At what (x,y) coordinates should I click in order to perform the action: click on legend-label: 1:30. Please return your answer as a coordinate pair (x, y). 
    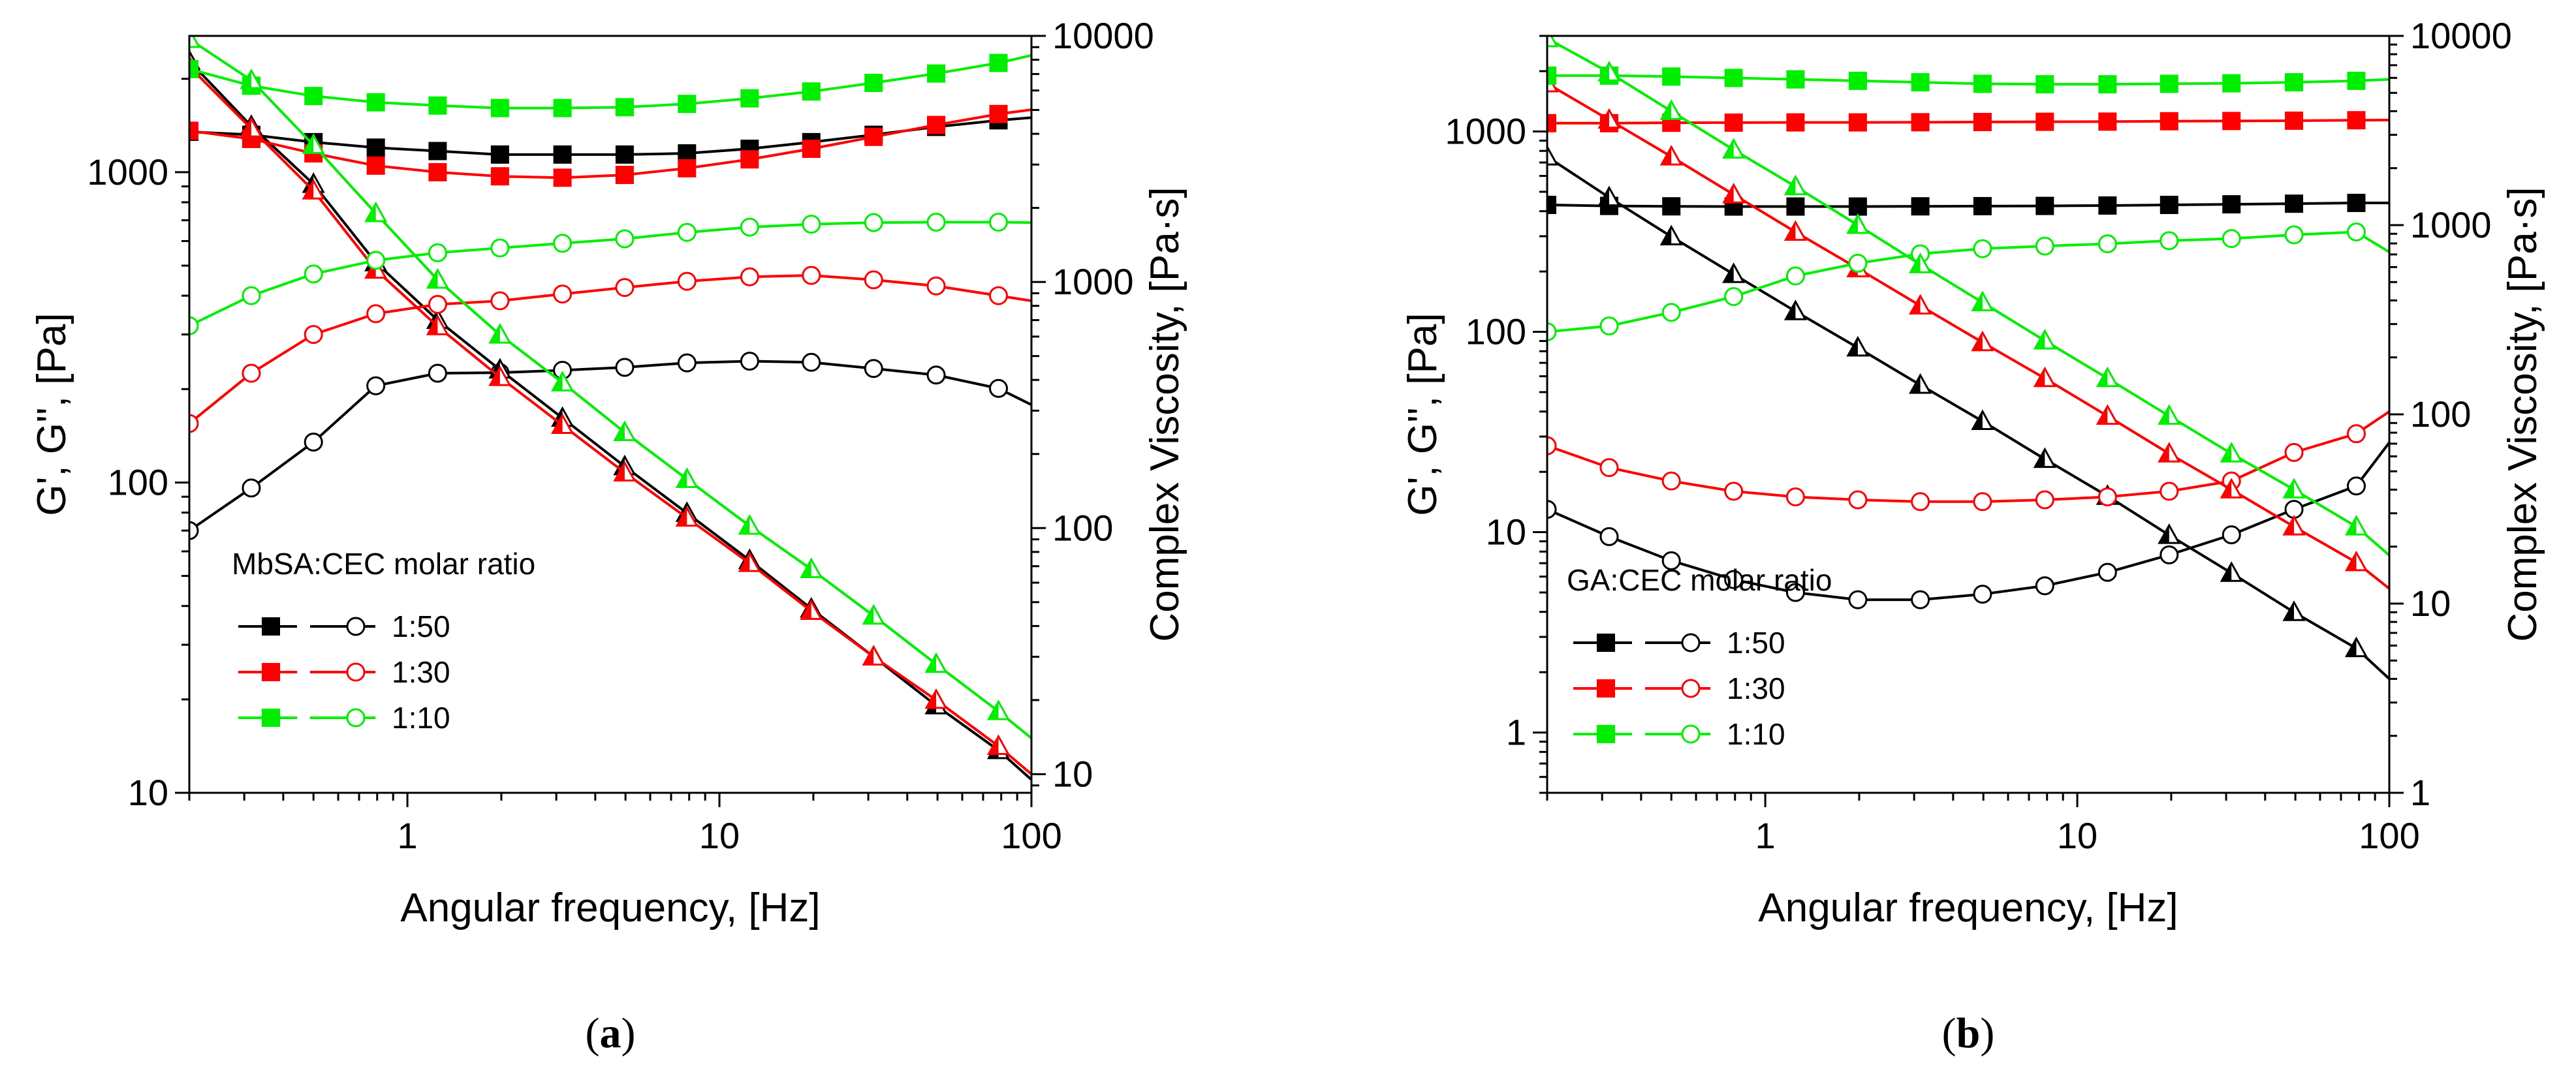
    Looking at the image, I should click on (1756, 688).